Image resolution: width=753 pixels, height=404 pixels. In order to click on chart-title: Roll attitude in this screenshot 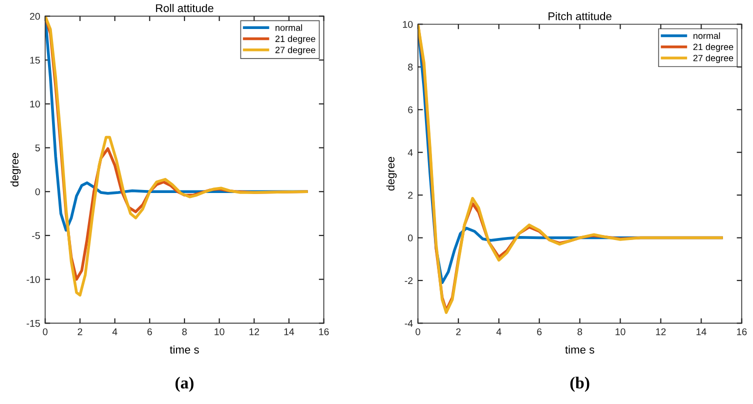, I will do `click(185, 8)`.